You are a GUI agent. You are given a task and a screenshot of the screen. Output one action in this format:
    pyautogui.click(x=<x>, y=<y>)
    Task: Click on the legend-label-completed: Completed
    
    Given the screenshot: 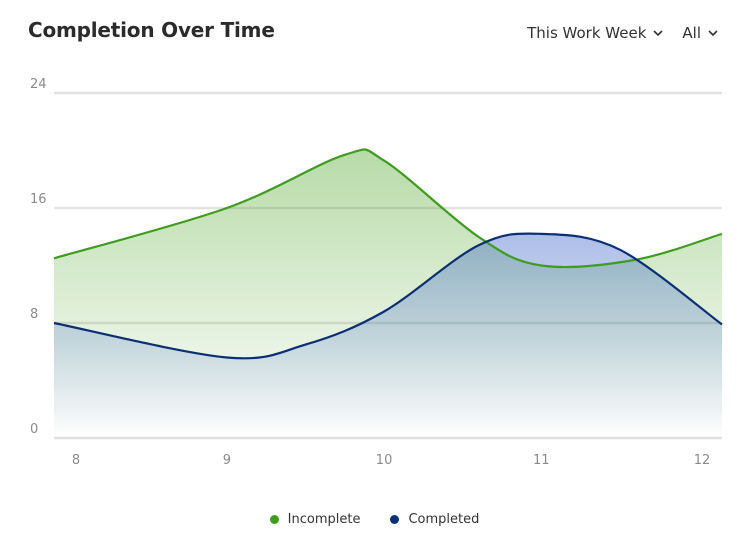 What is the action you would take?
    pyautogui.click(x=444, y=519)
    